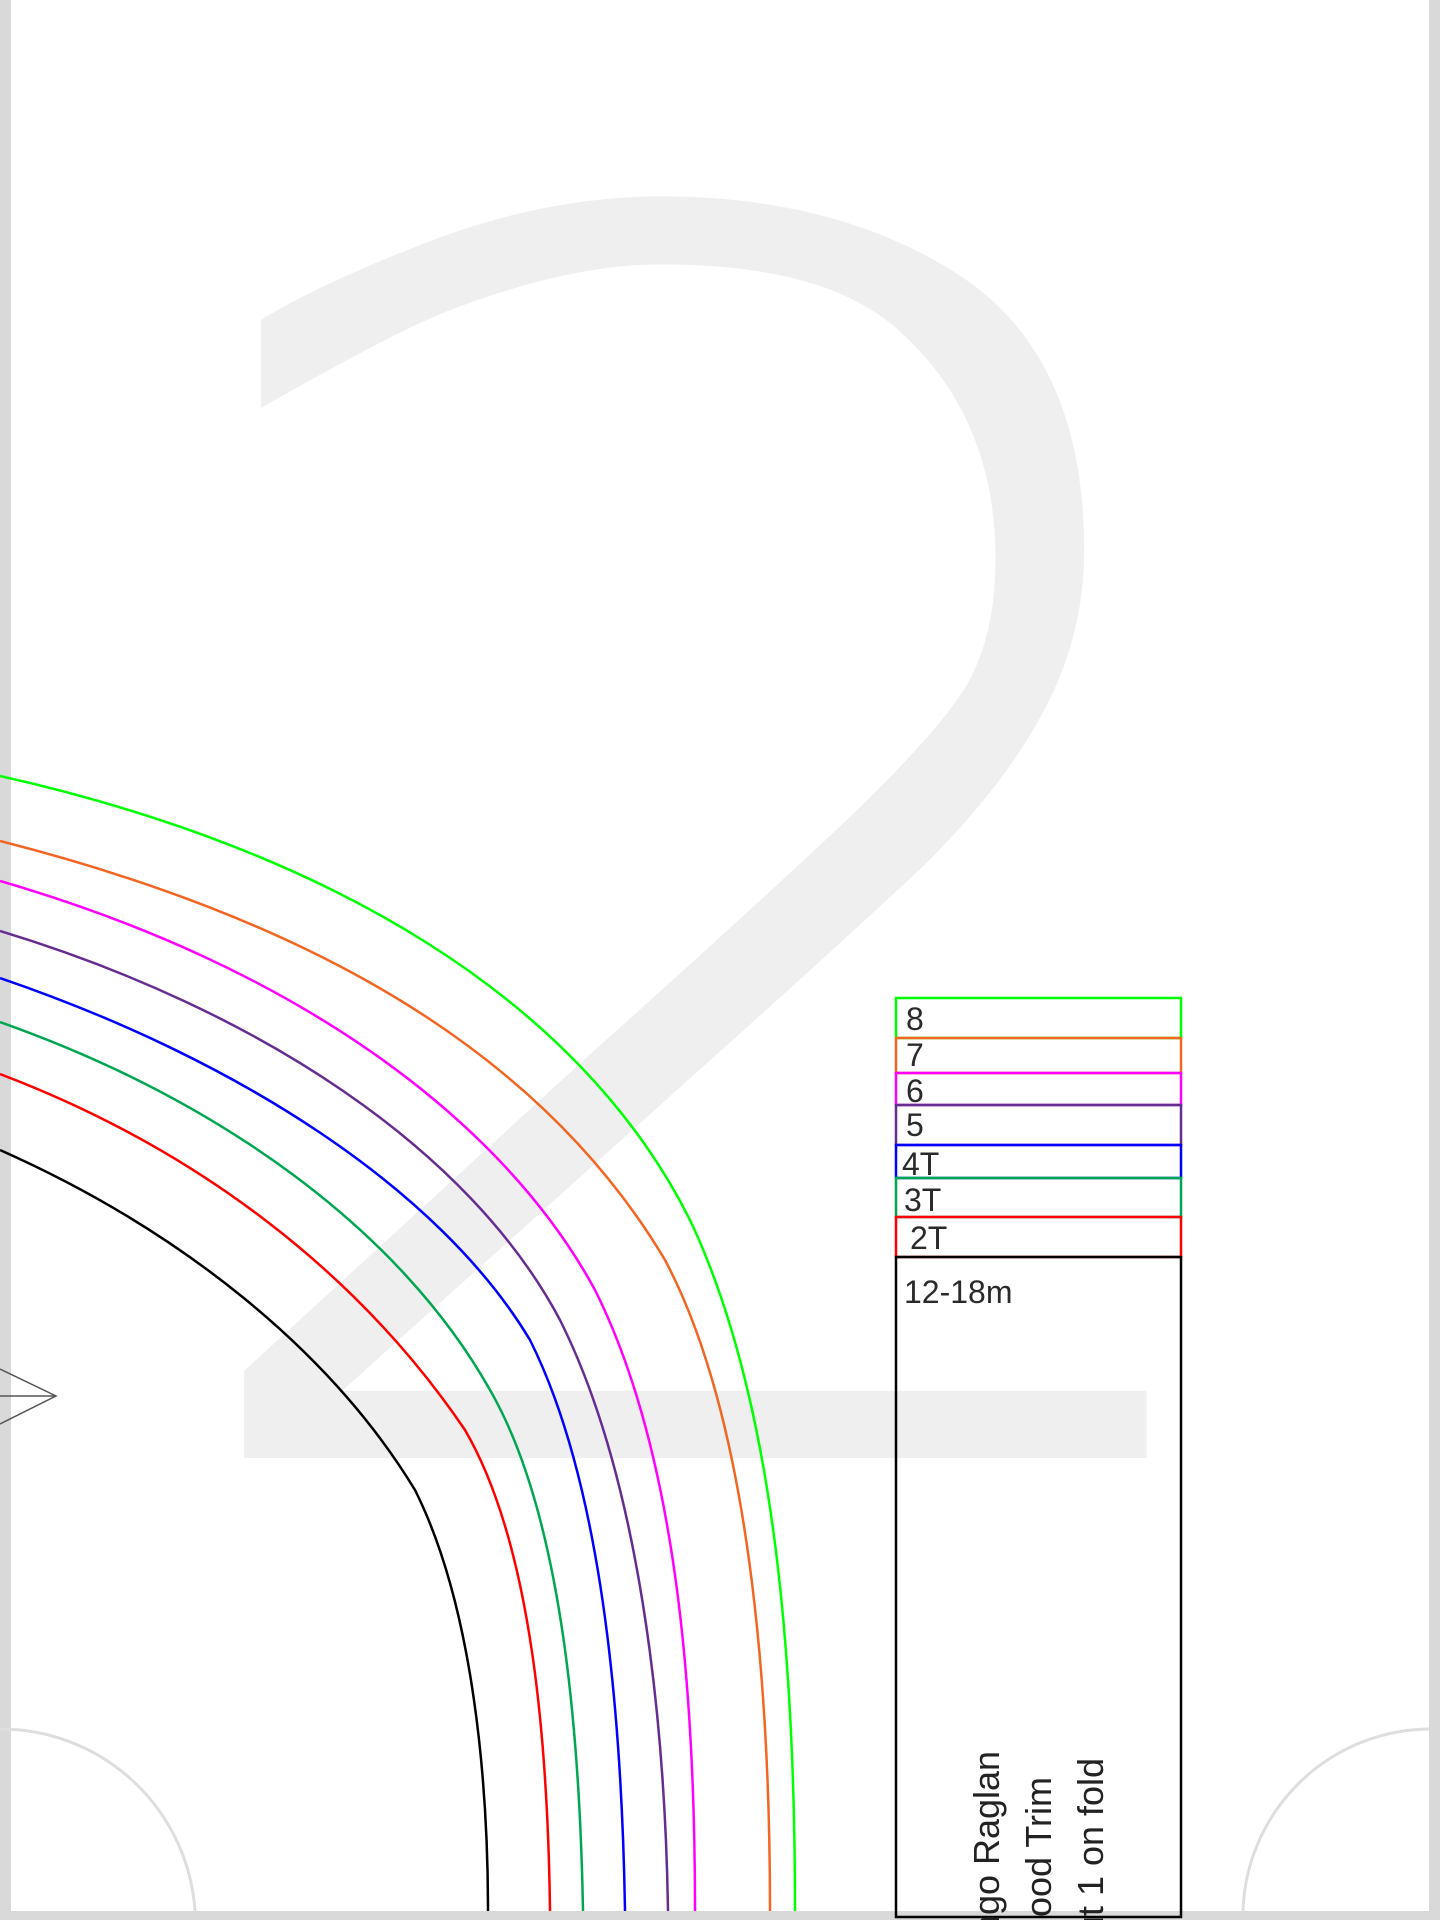  What do you see at coordinates (922, 1200) in the screenshot?
I see `size-label-3t: 3T` at bounding box center [922, 1200].